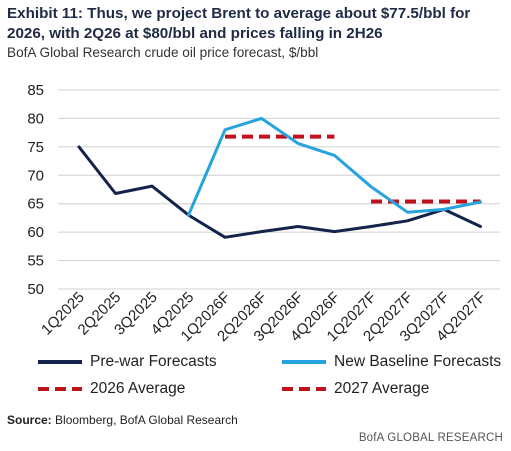  I want to click on series-line-baseline, so click(334, 166).